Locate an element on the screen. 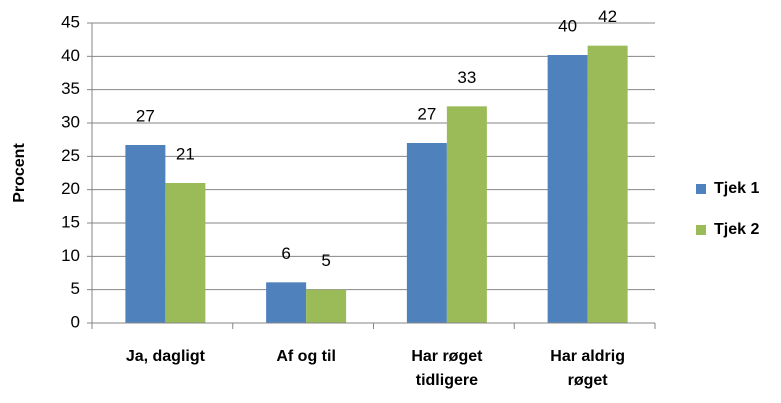 This screenshot has height=403, width=781. y-tick-label: 45 is located at coordinates (70, 21).